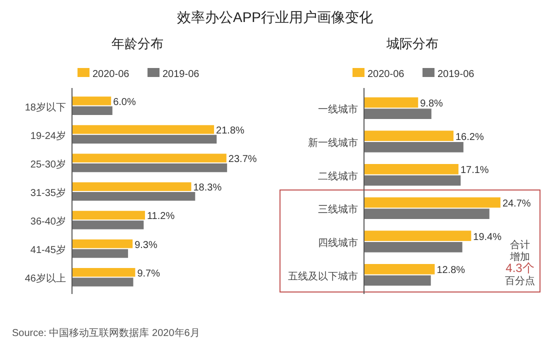 Image resolution: width=550 pixels, height=346 pixels. Describe the element at coordinates (45, 278) in the screenshot. I see `y-tick-label: 46岁以上` at that location.